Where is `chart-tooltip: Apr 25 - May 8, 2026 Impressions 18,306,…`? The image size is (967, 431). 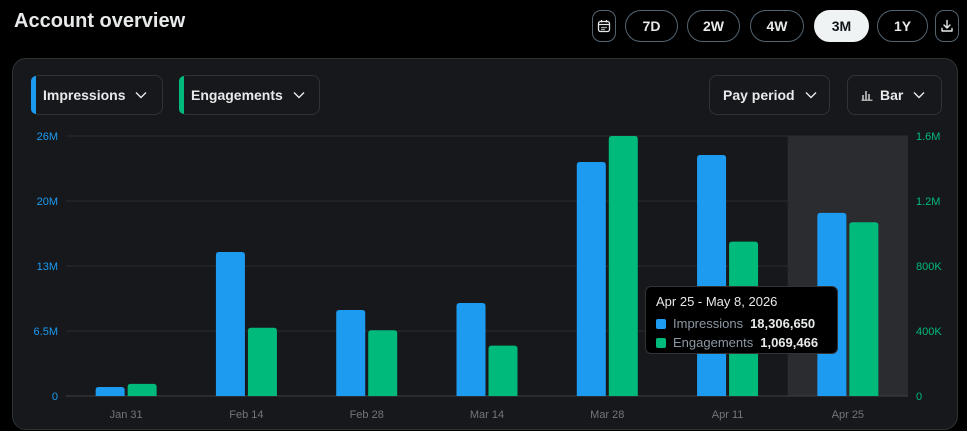 chart-tooltip: Apr 25 - May 8, 2026 Impressions 18,306,… is located at coordinates (741, 320).